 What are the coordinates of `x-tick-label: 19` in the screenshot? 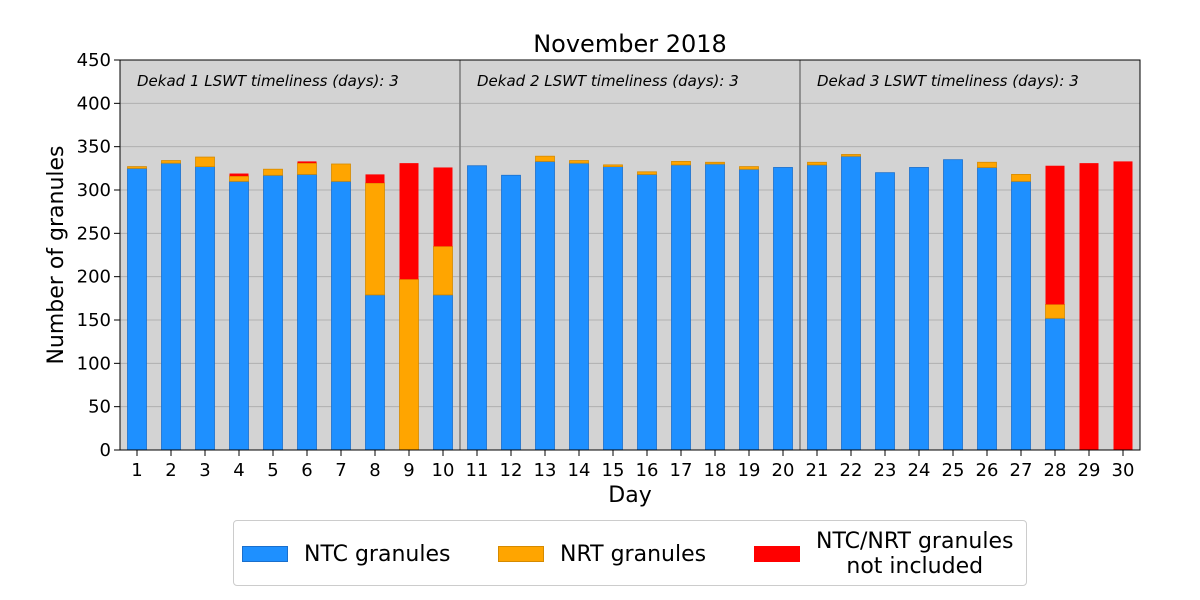 It's located at (749, 470).